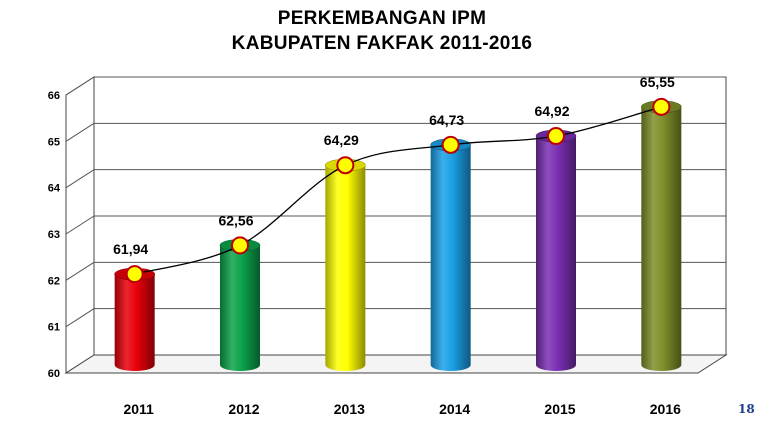 The height and width of the screenshot is (432, 764). I want to click on data-label: 65,55, so click(657, 82).